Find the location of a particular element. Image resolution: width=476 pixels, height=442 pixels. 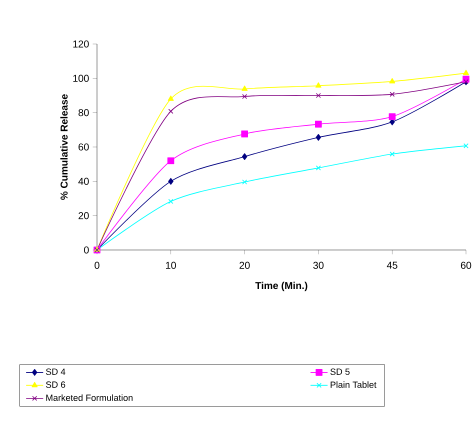

legend-label: SD 6 is located at coordinates (56, 384).